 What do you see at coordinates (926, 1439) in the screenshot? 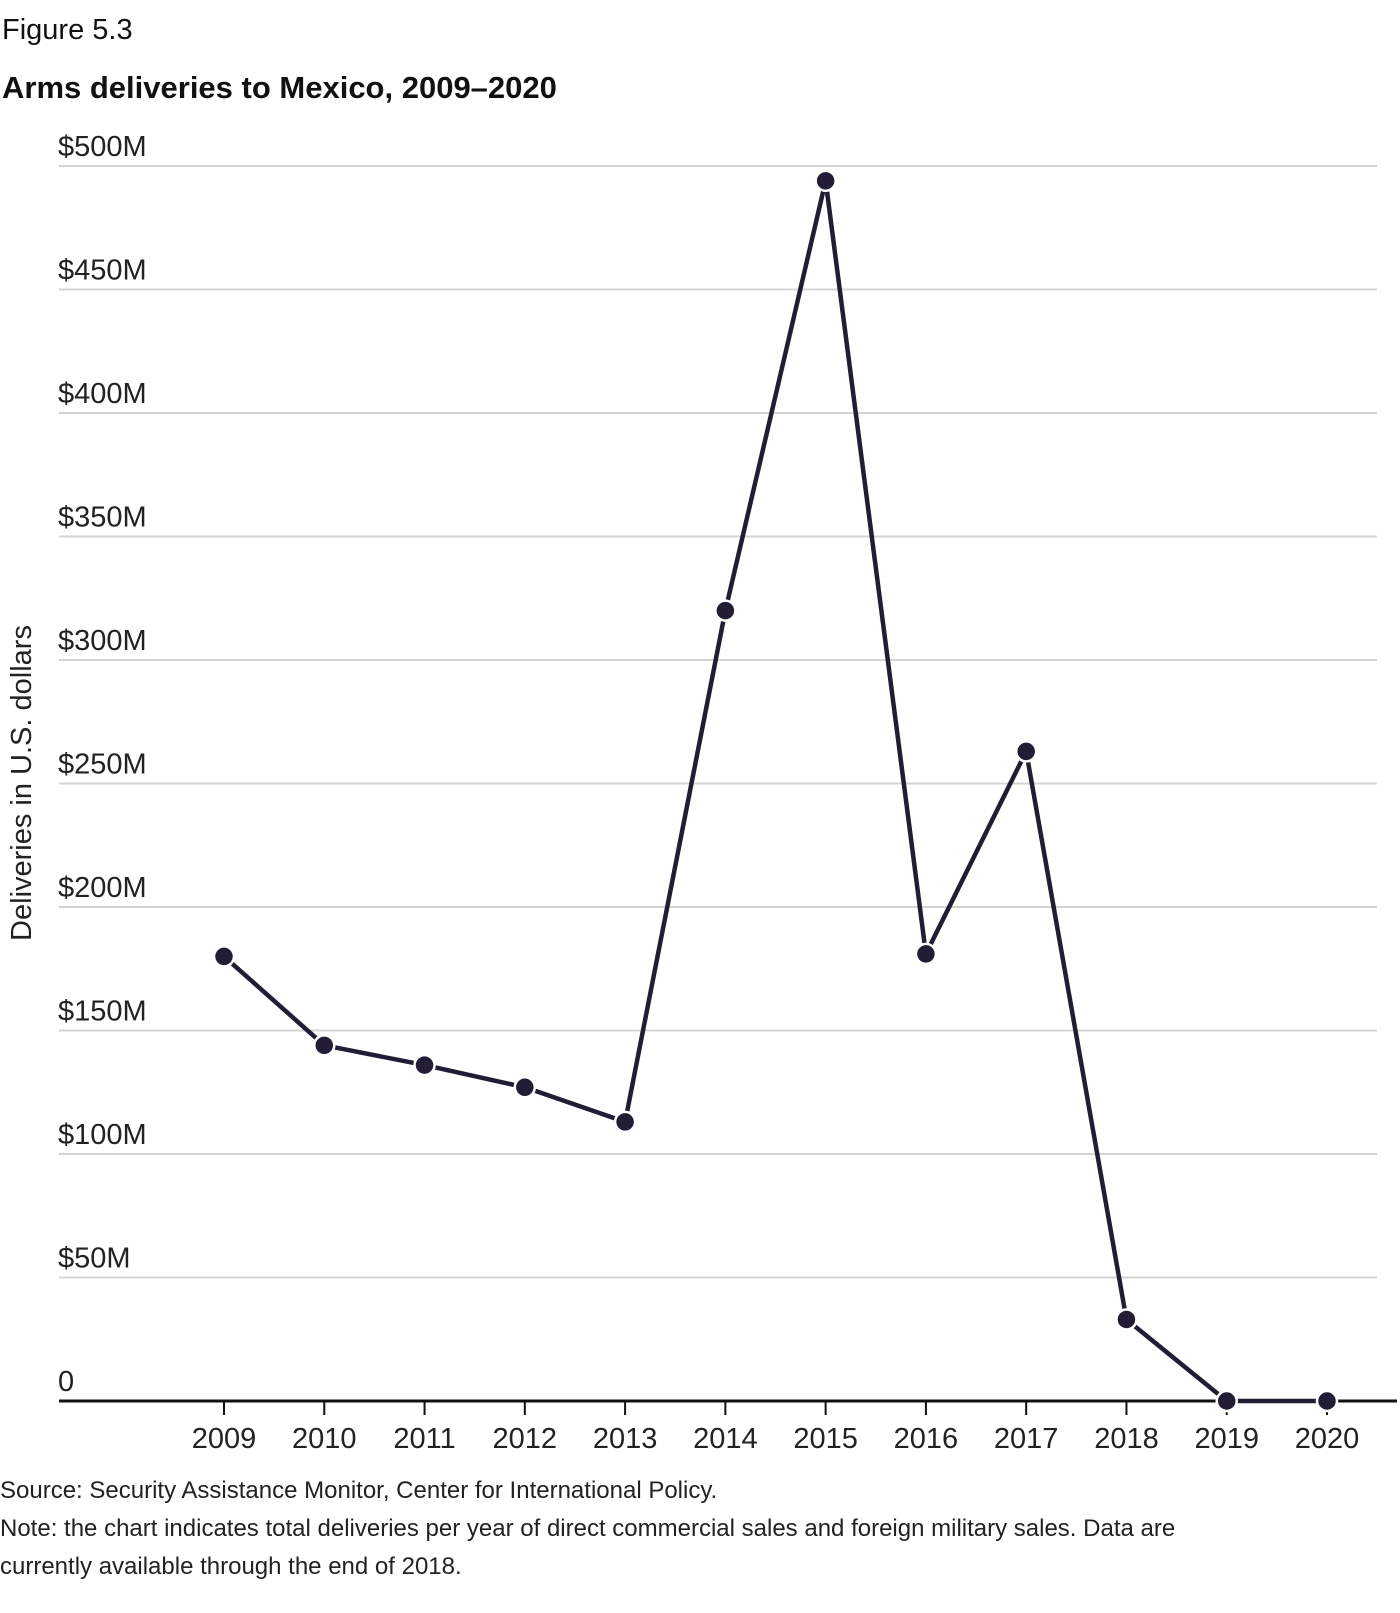
I see `x-tick-label: 2016` at bounding box center [926, 1439].